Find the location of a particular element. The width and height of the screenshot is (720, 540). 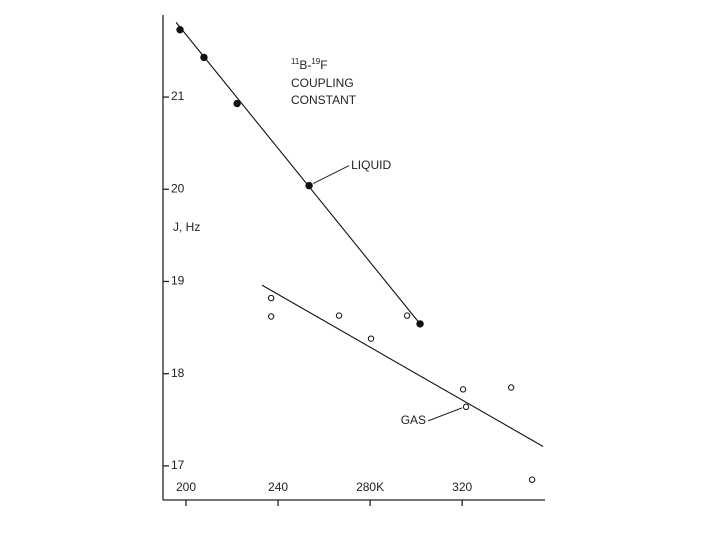

chart-title-prefix: 11B-19F is located at coordinates (309, 65).